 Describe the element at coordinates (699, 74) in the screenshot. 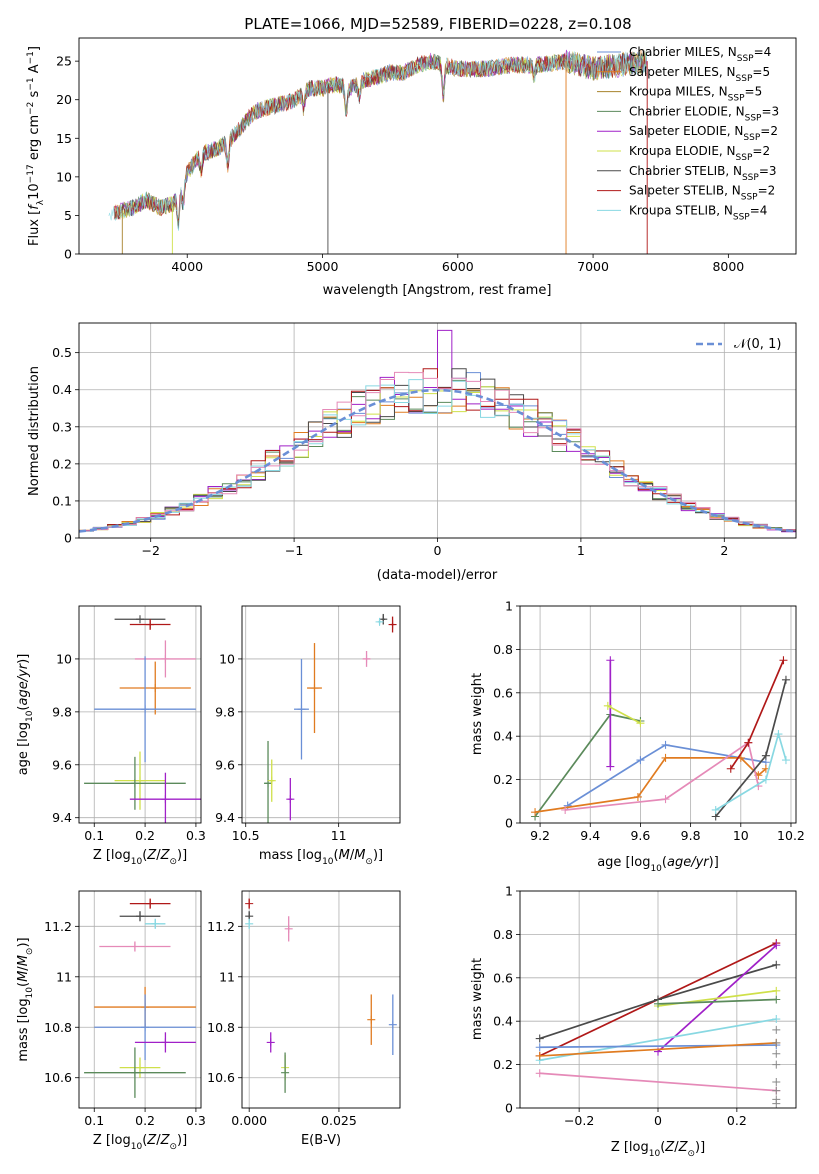

I see `legend-label: Salpeter MILES, NSSP=5` at that location.